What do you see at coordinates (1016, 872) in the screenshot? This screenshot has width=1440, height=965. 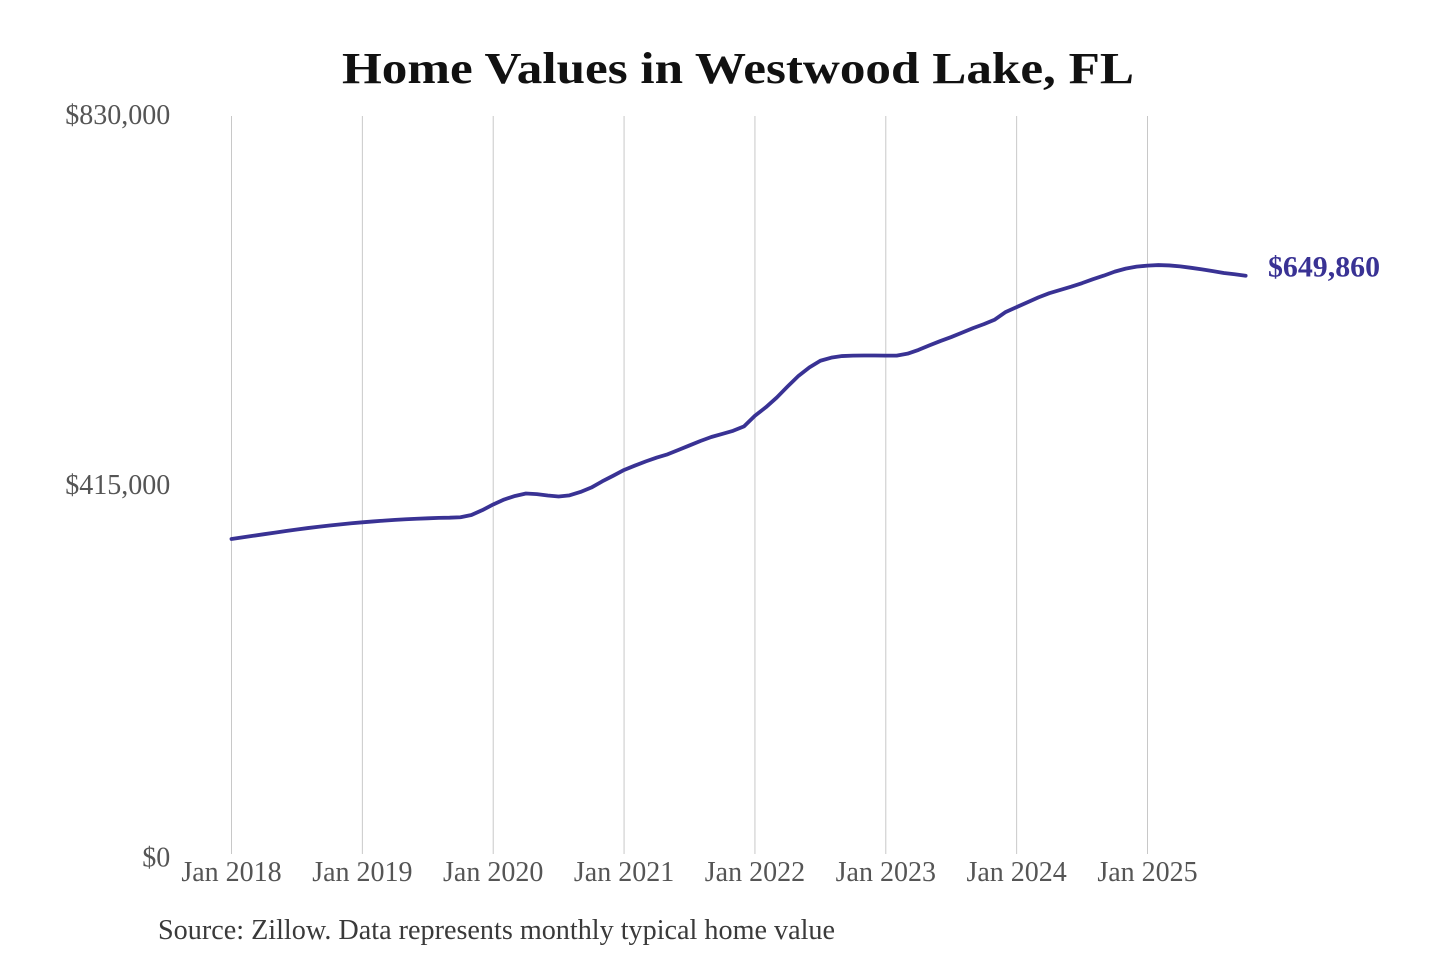 I see `svg-text: Jan 2024` at bounding box center [1016, 872].